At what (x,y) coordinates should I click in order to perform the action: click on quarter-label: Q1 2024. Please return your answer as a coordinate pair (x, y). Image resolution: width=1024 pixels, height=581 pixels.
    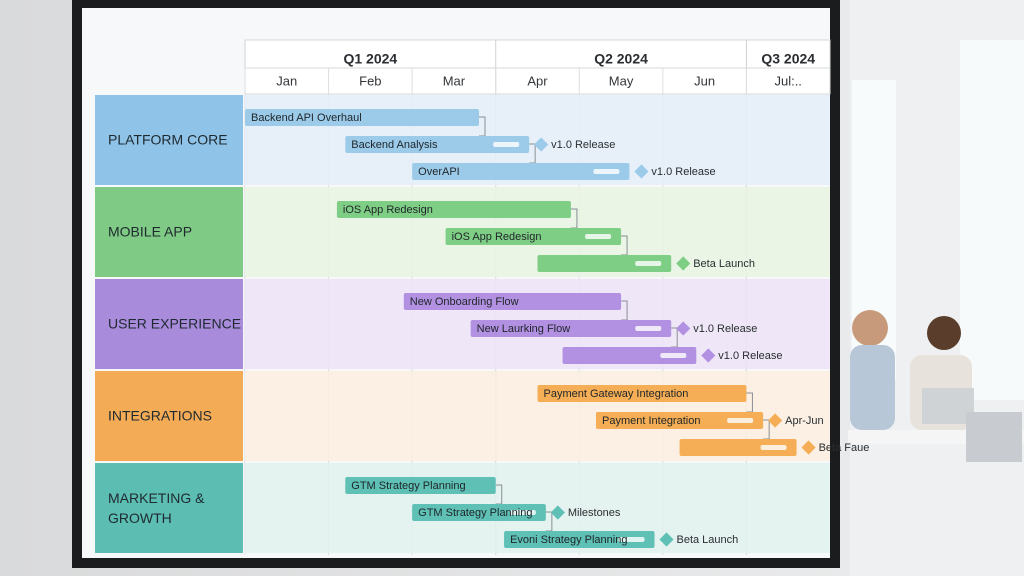
    Looking at the image, I should click on (370, 59).